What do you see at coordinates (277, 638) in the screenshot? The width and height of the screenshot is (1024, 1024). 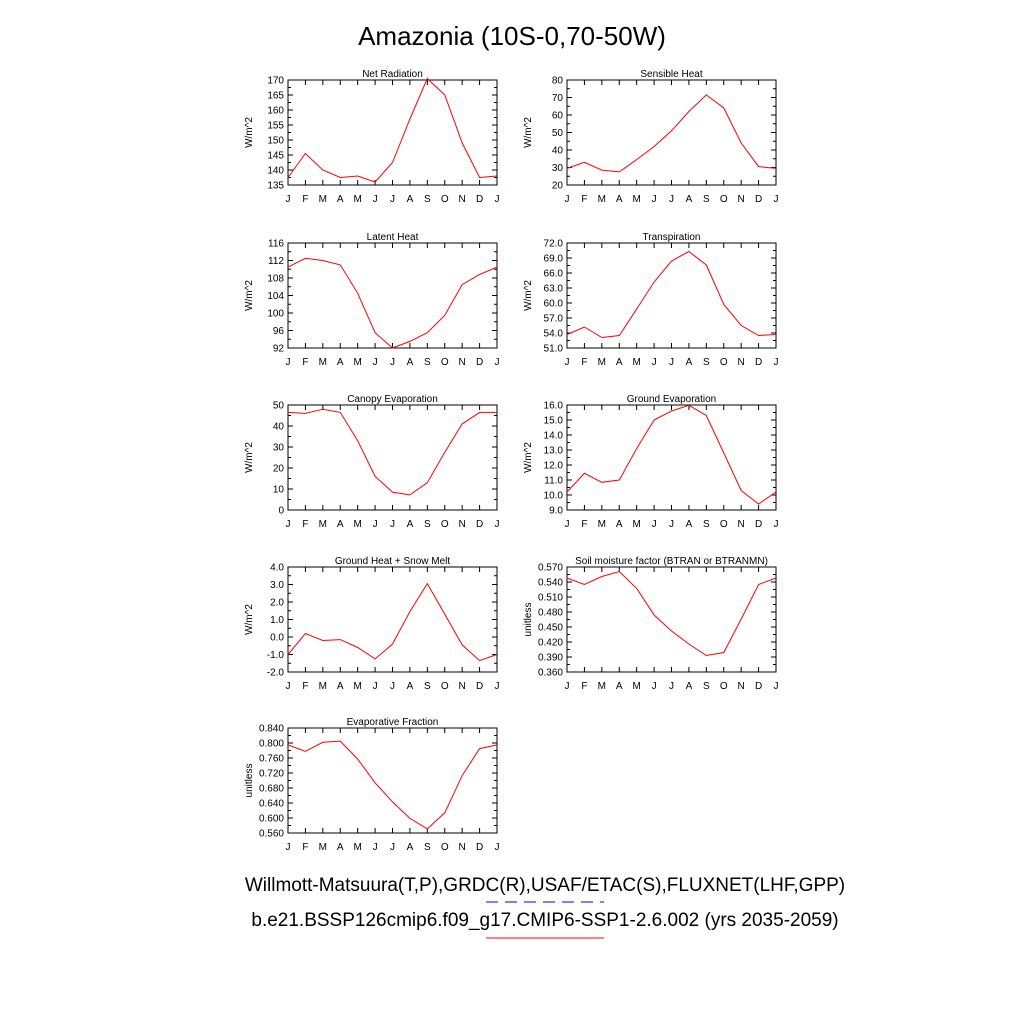 I see `y-tick-label: 0.0` at bounding box center [277, 638].